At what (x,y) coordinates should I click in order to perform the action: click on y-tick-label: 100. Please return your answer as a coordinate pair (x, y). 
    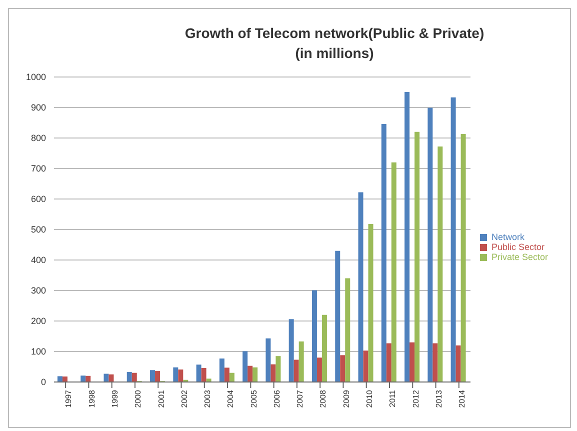
    Looking at the image, I should click on (38, 351).